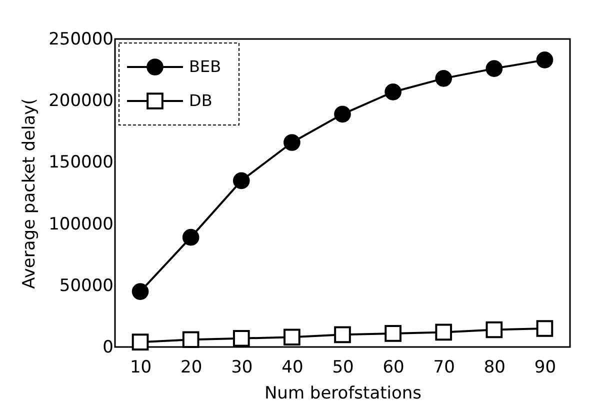  I want to click on x-axis-title: Num berofstations, so click(343, 394).